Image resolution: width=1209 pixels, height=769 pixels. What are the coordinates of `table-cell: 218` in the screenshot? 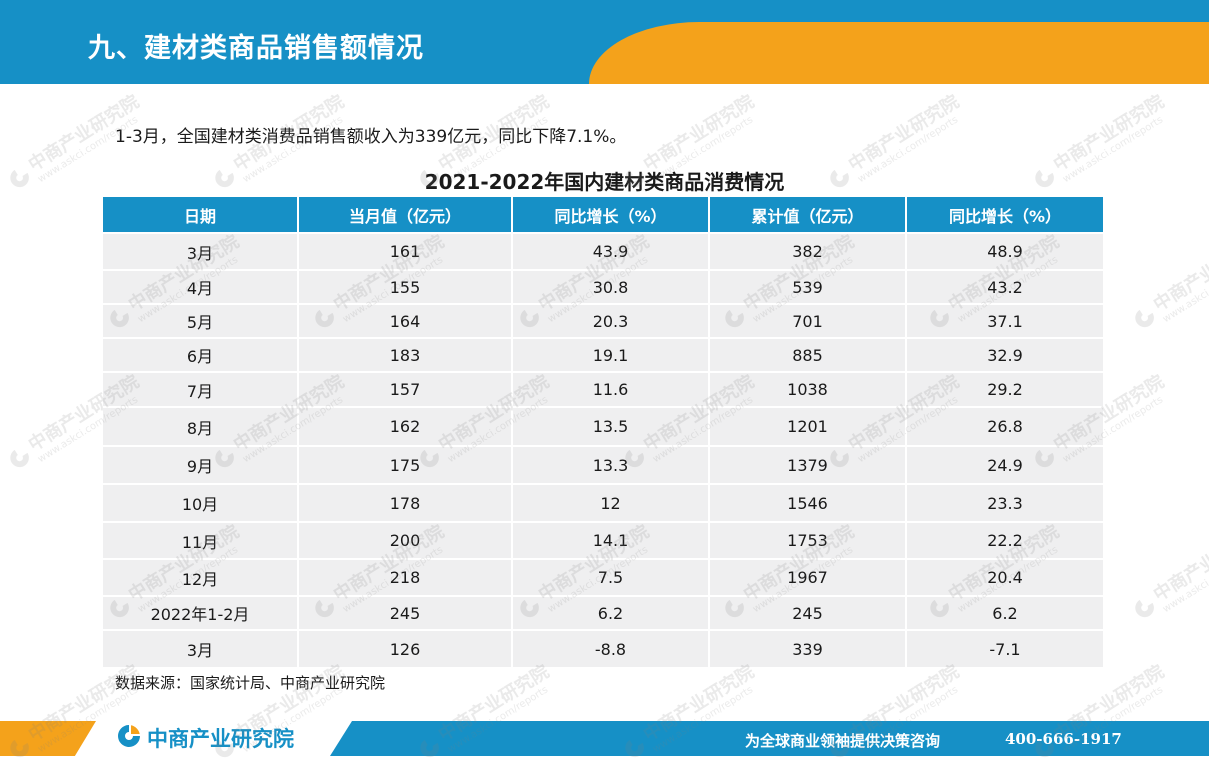 It's located at (406, 576).